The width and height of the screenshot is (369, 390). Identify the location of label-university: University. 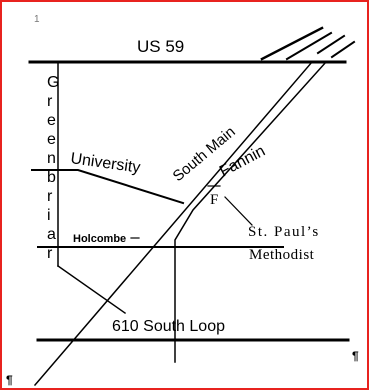
(105, 163).